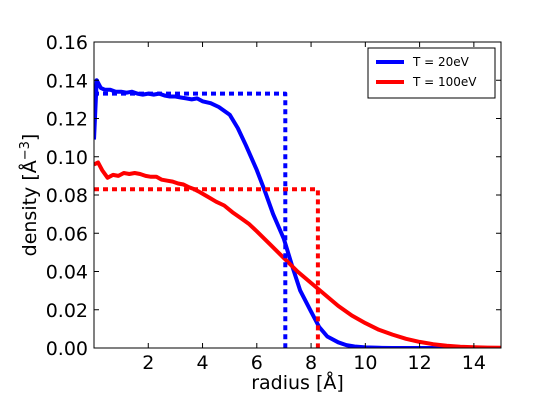 The height and width of the screenshot is (409, 545). I want to click on y-axis-label: density [Å−3], so click(30, 195).